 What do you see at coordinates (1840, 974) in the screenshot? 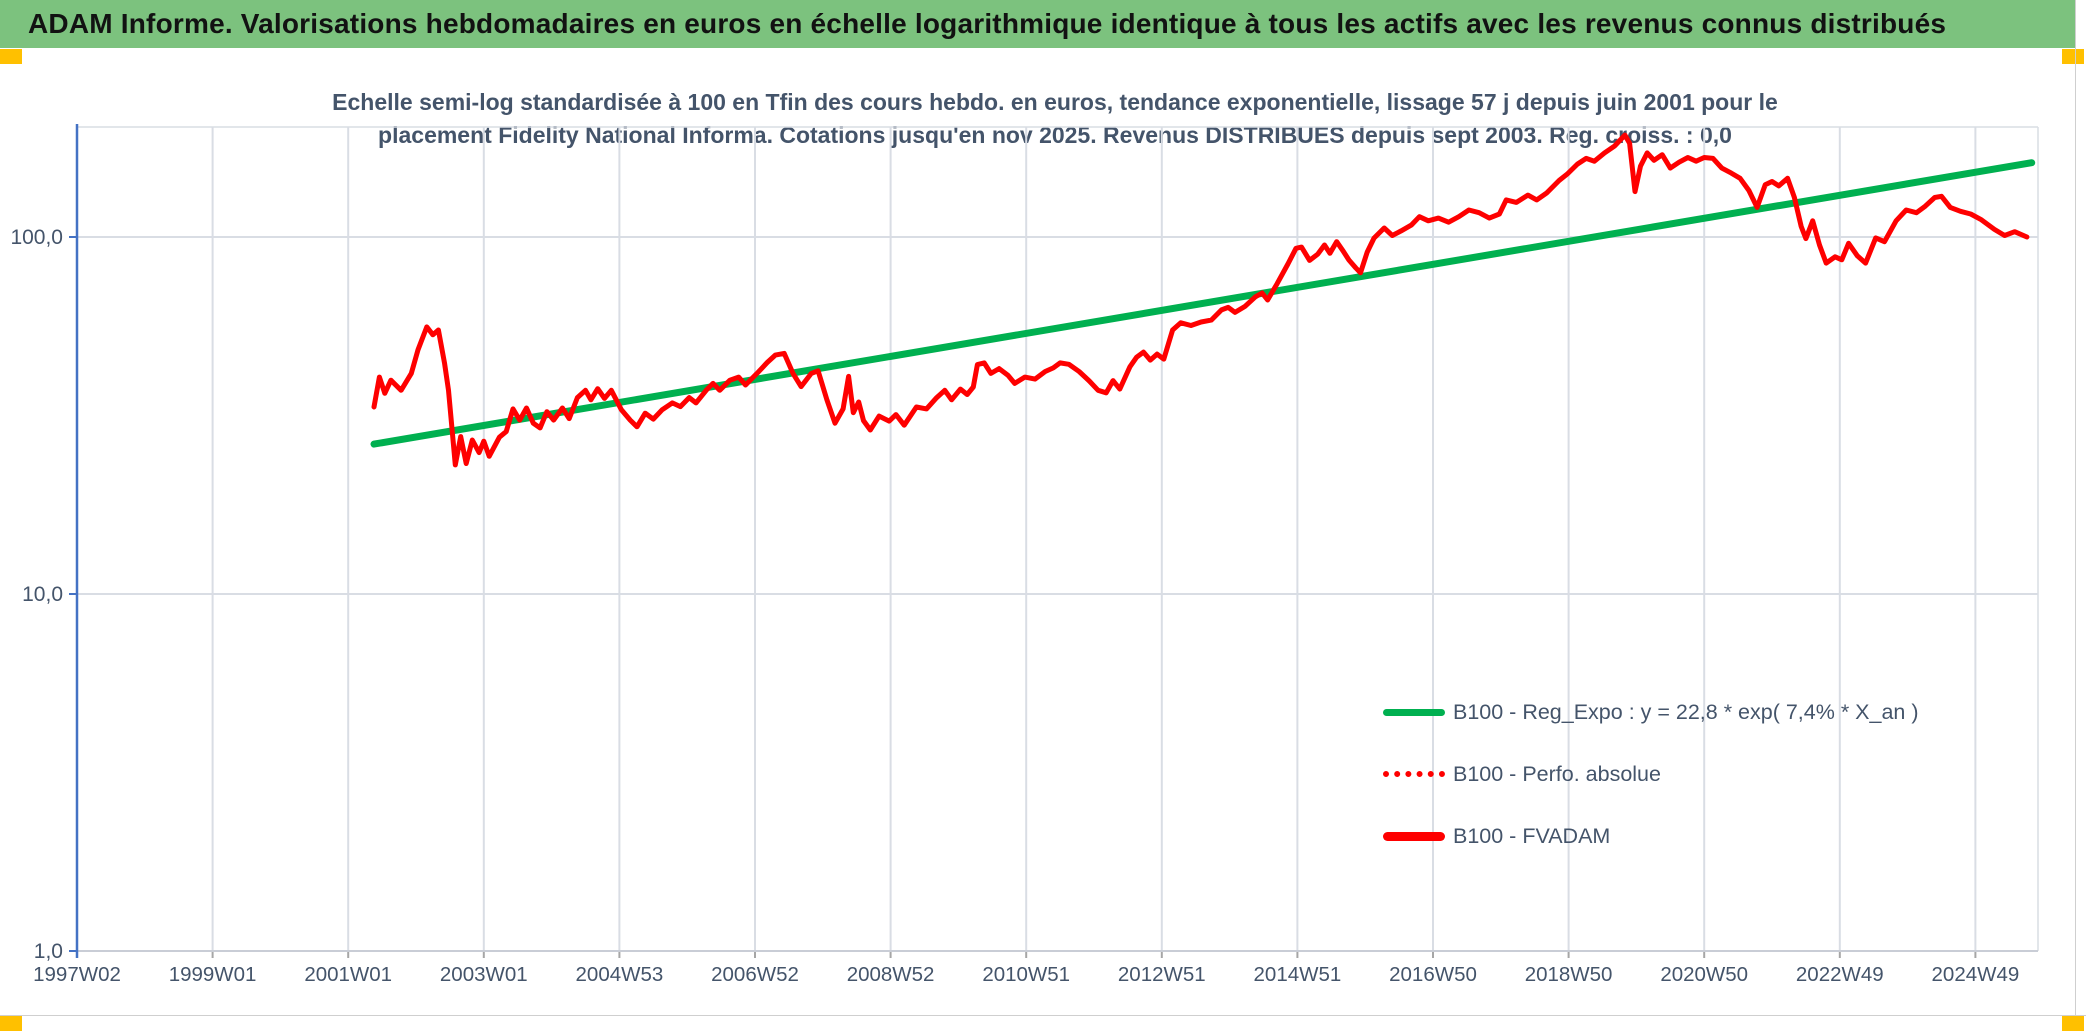
I see `x-tick-label: 2022W49` at bounding box center [1840, 974].